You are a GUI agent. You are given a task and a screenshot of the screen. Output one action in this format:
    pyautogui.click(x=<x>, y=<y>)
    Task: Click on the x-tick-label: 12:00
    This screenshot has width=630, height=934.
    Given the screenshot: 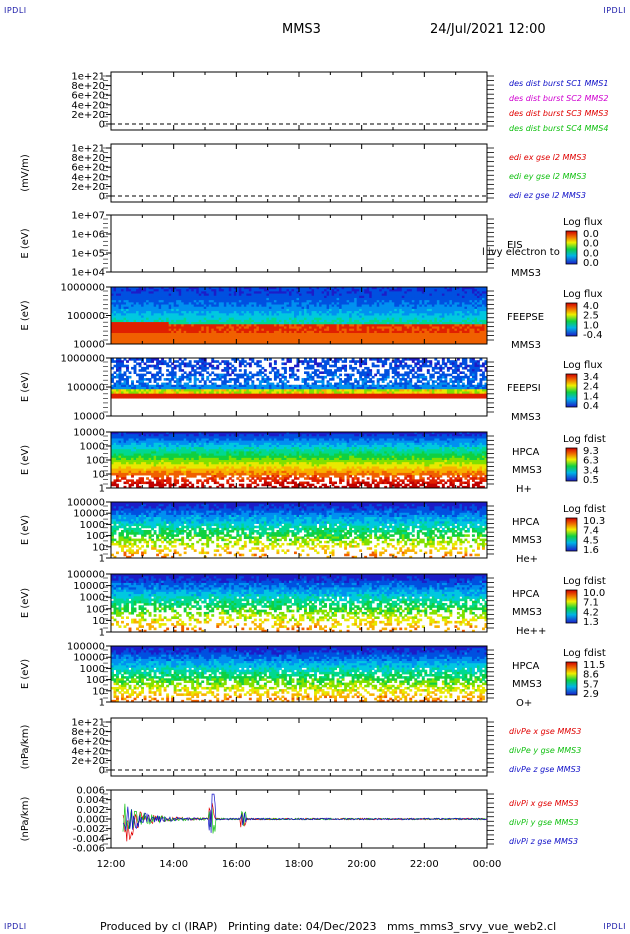 What is the action you would take?
    pyautogui.click(x=111, y=864)
    